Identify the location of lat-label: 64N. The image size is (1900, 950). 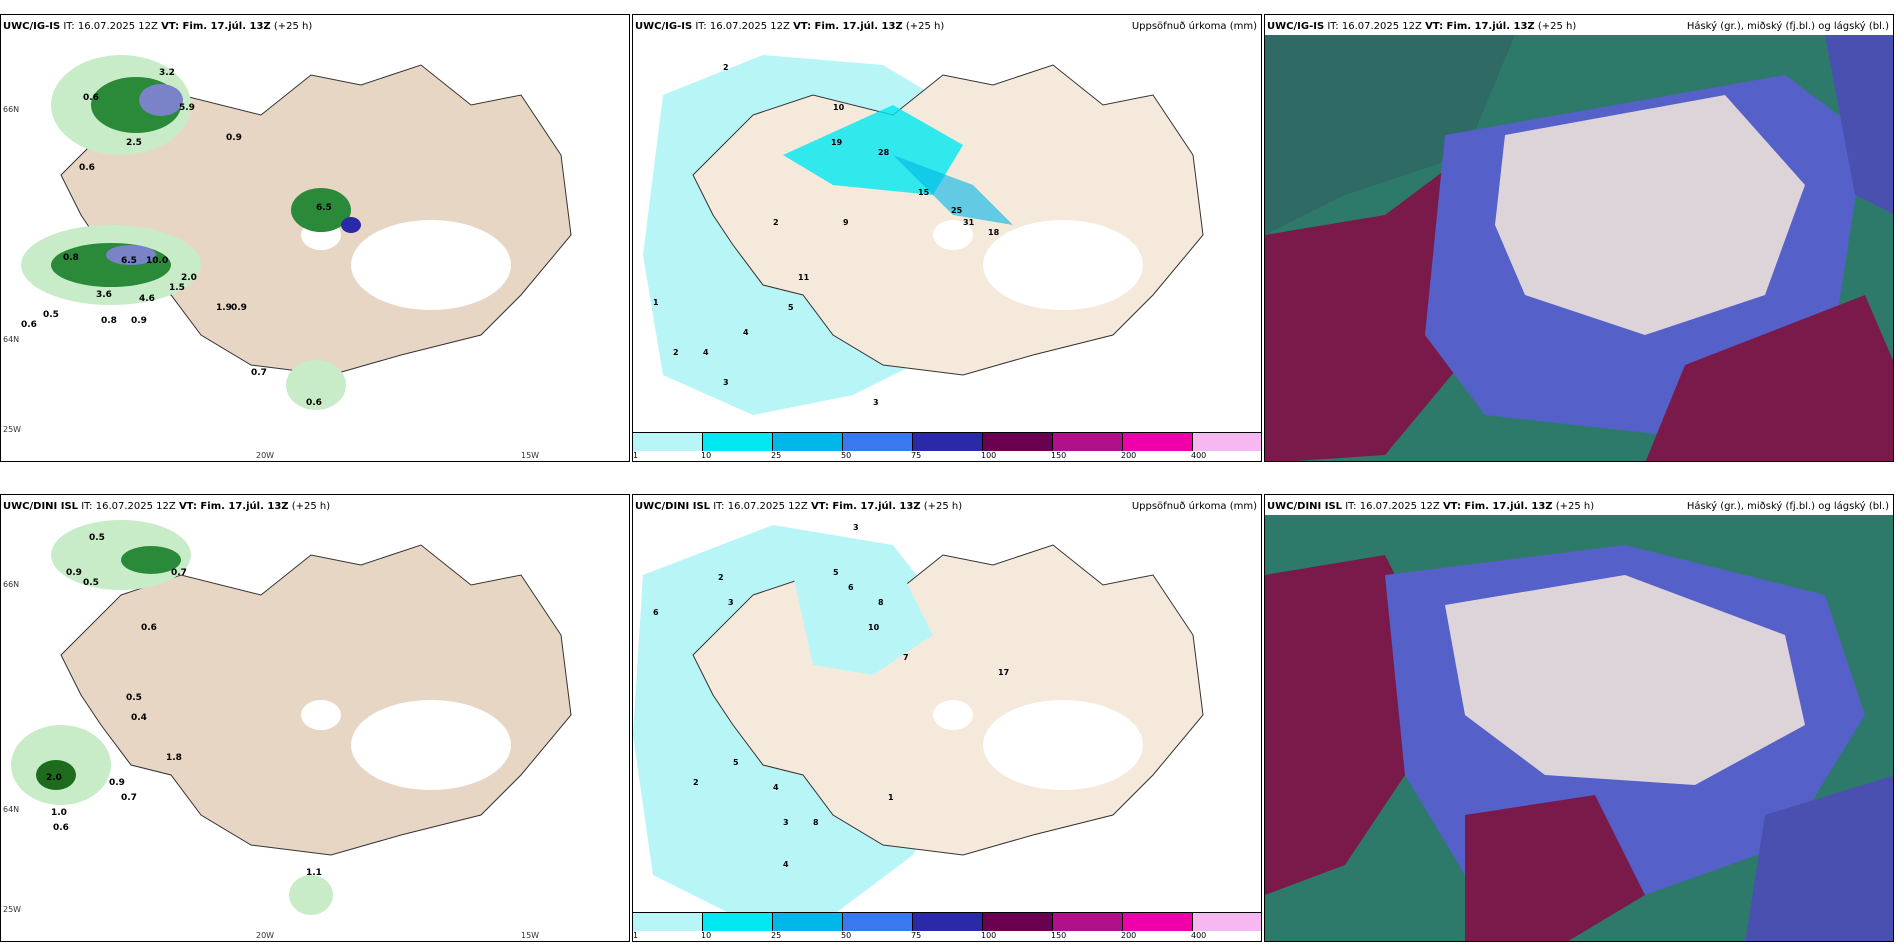
(11, 339).